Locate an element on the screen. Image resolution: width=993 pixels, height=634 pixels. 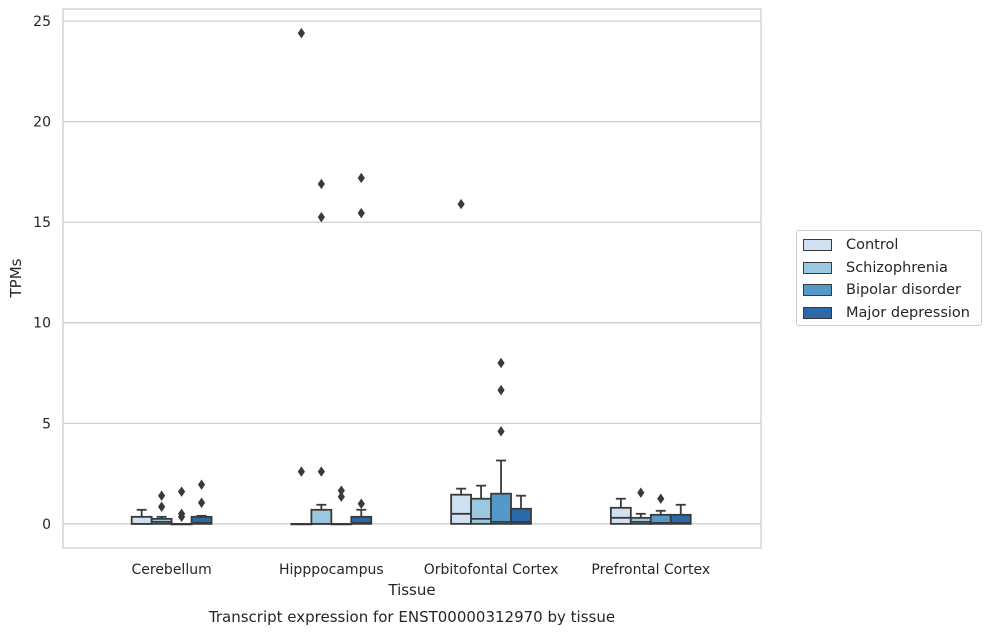
legend-item: Schizophrenia is located at coordinates (892, 268).